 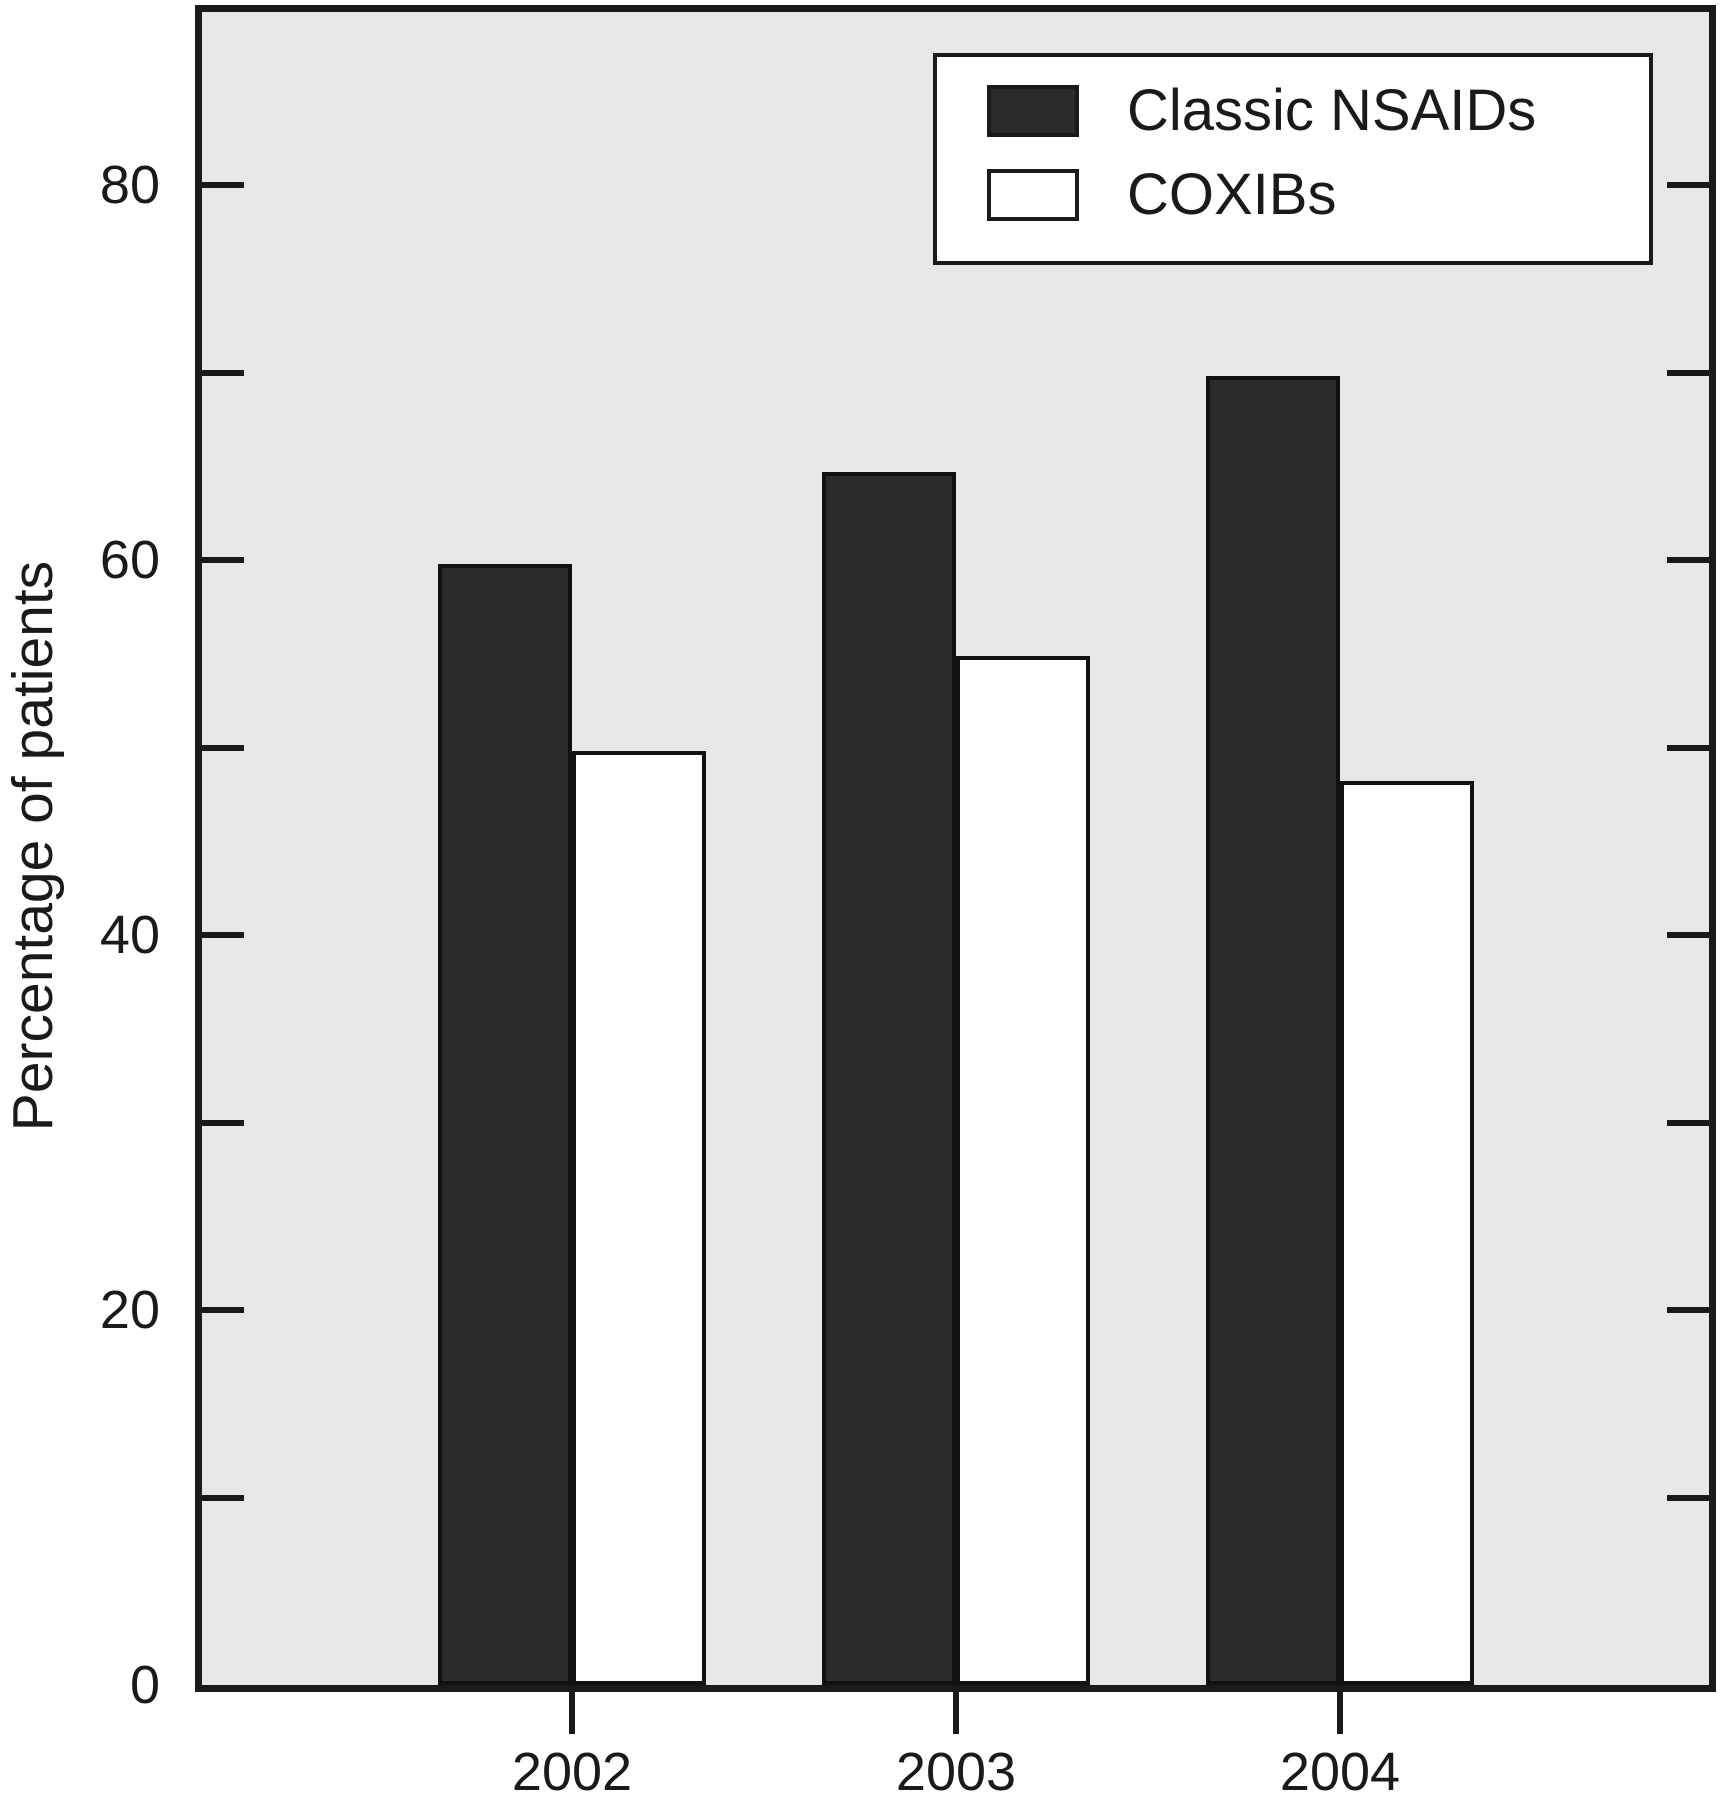 I want to click on bar-classic-nsaids-2003, so click(x=889, y=1078).